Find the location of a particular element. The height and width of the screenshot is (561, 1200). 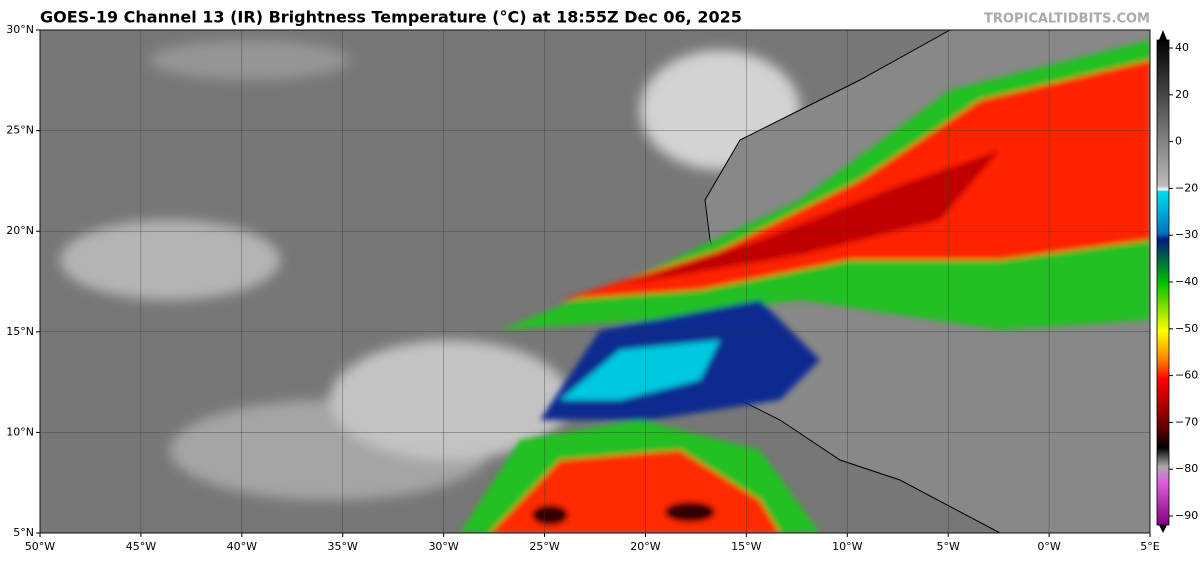

lon-tick-label: 10°W is located at coordinates (847, 546).